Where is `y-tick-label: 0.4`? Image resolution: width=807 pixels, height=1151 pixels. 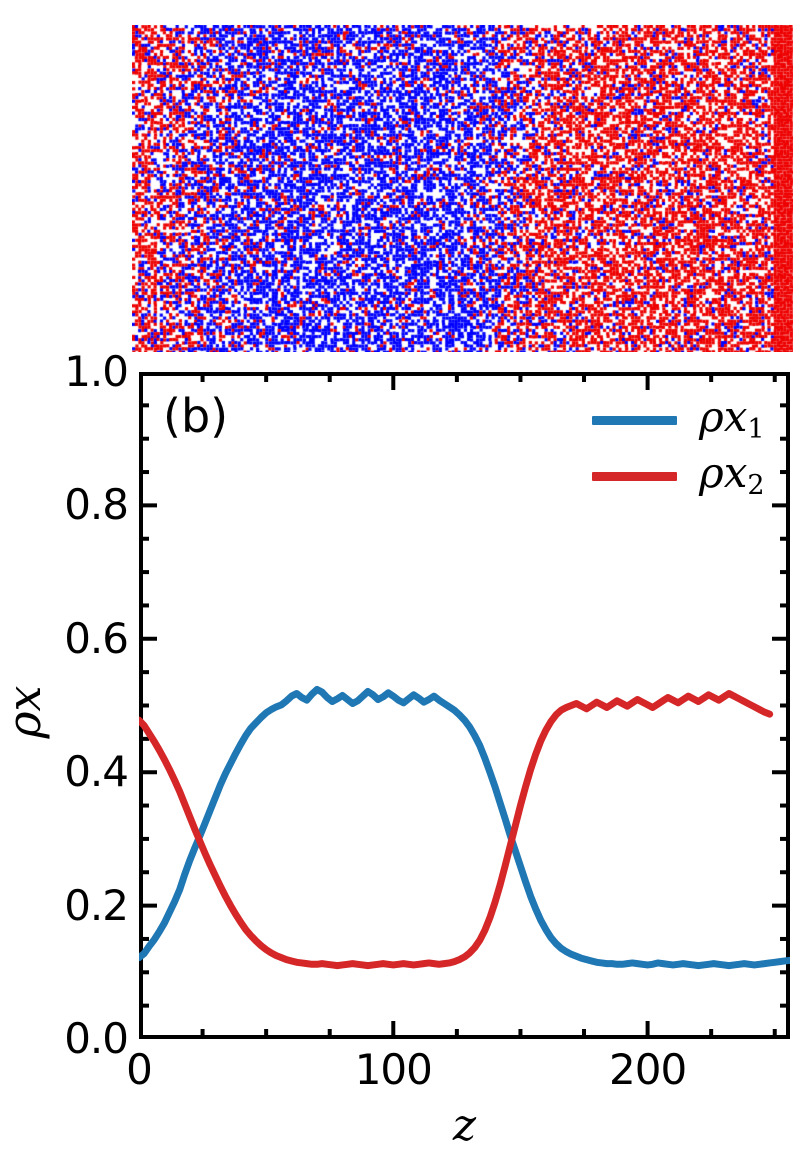 y-tick-label: 0.4 is located at coordinates (96, 772).